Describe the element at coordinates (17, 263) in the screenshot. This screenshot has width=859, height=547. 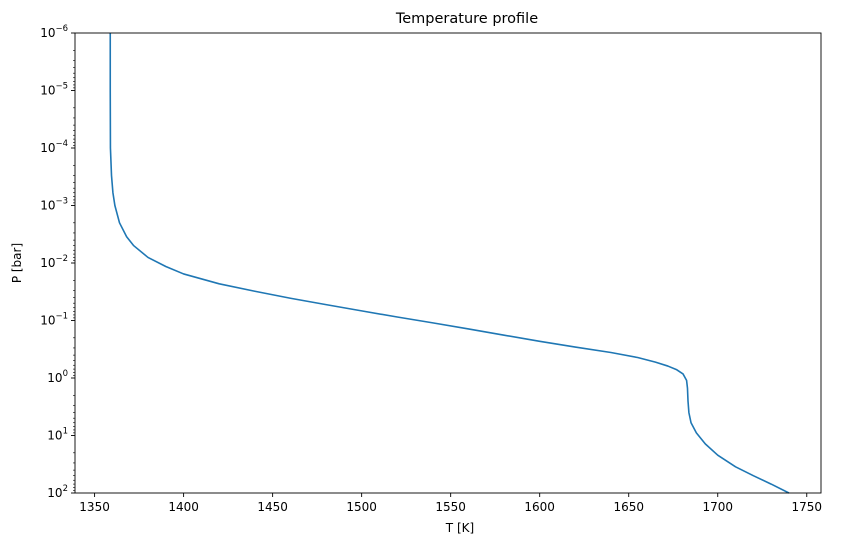
I see `y-axis-label: P [bar]` at that location.